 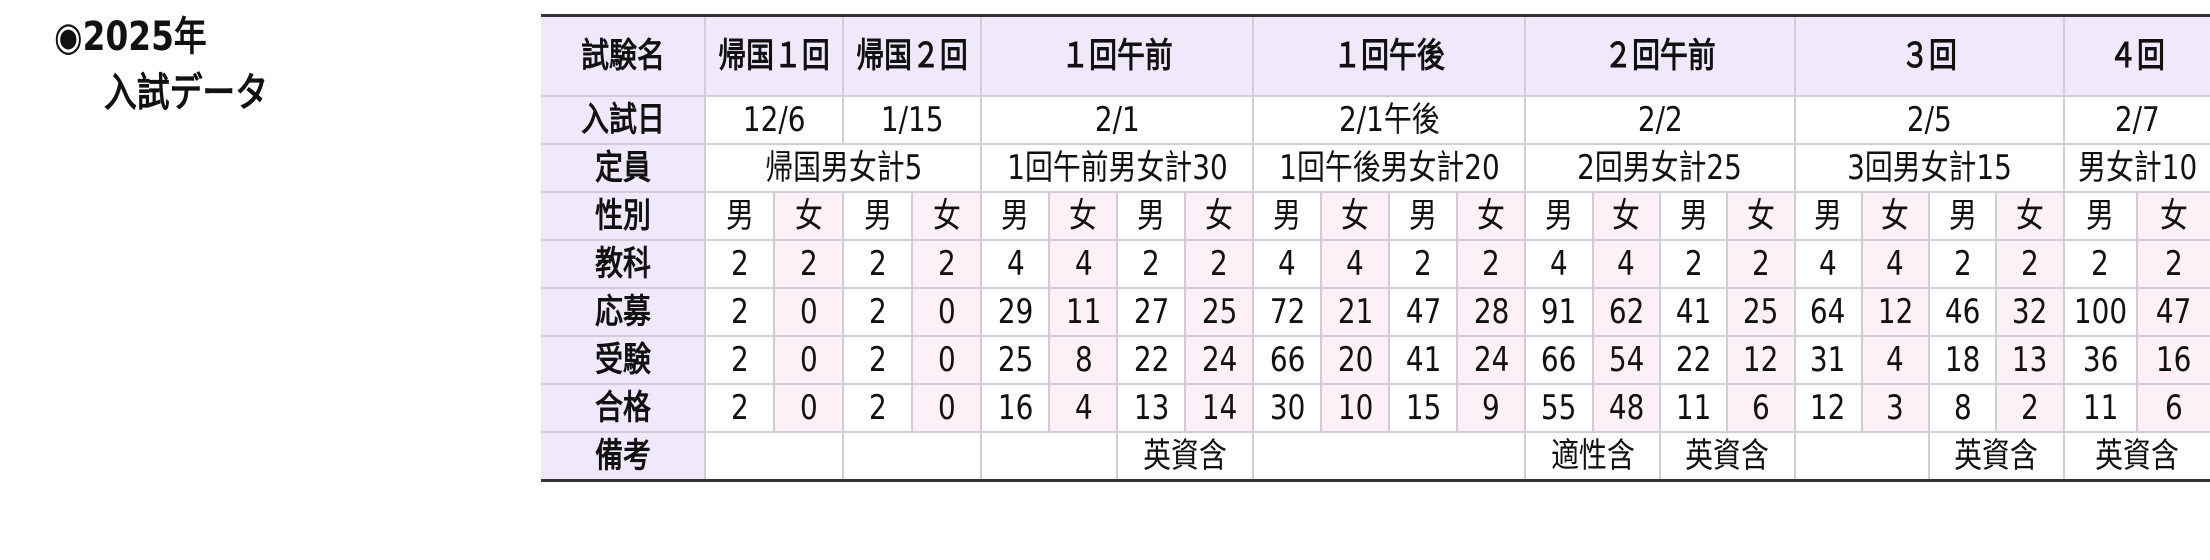 What do you see at coordinates (1626, 408) in the screenshot?
I see `passed-cell: 48` at bounding box center [1626, 408].